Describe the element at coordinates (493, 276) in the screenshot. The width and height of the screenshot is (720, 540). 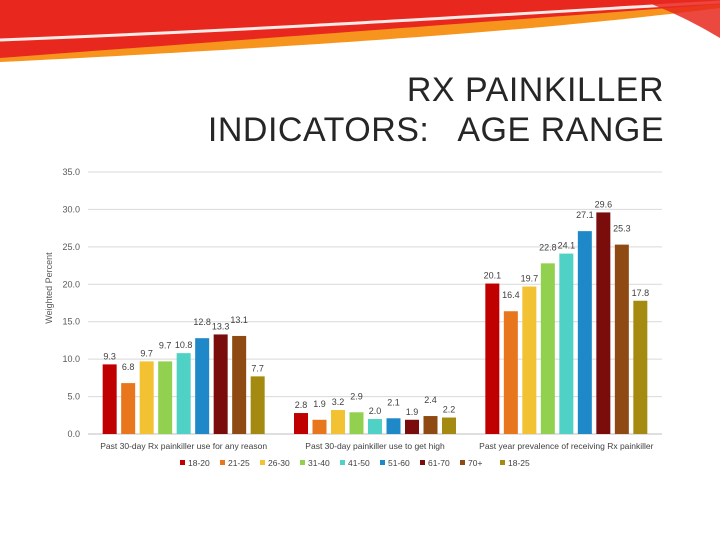
I see `data-label: 20.1` at that location.